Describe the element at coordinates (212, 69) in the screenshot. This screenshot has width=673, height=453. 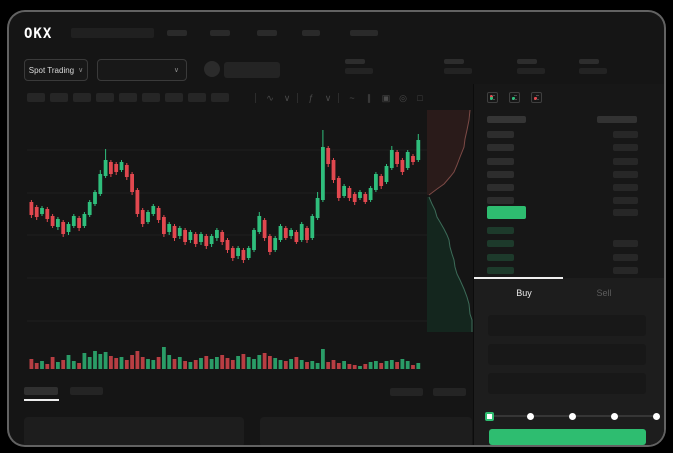
I see `avatar` at that location.